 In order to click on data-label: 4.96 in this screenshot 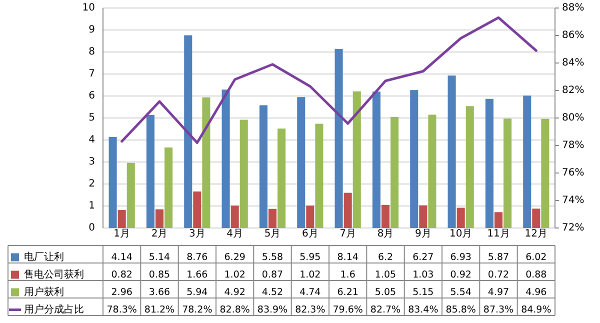, I will do `click(536, 292)`.